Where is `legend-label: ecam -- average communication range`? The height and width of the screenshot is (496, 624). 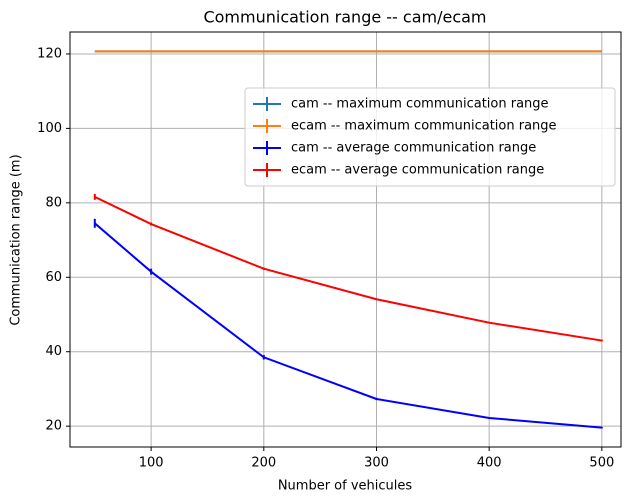 legend-label: ecam -- average communication range is located at coordinates (417, 170).